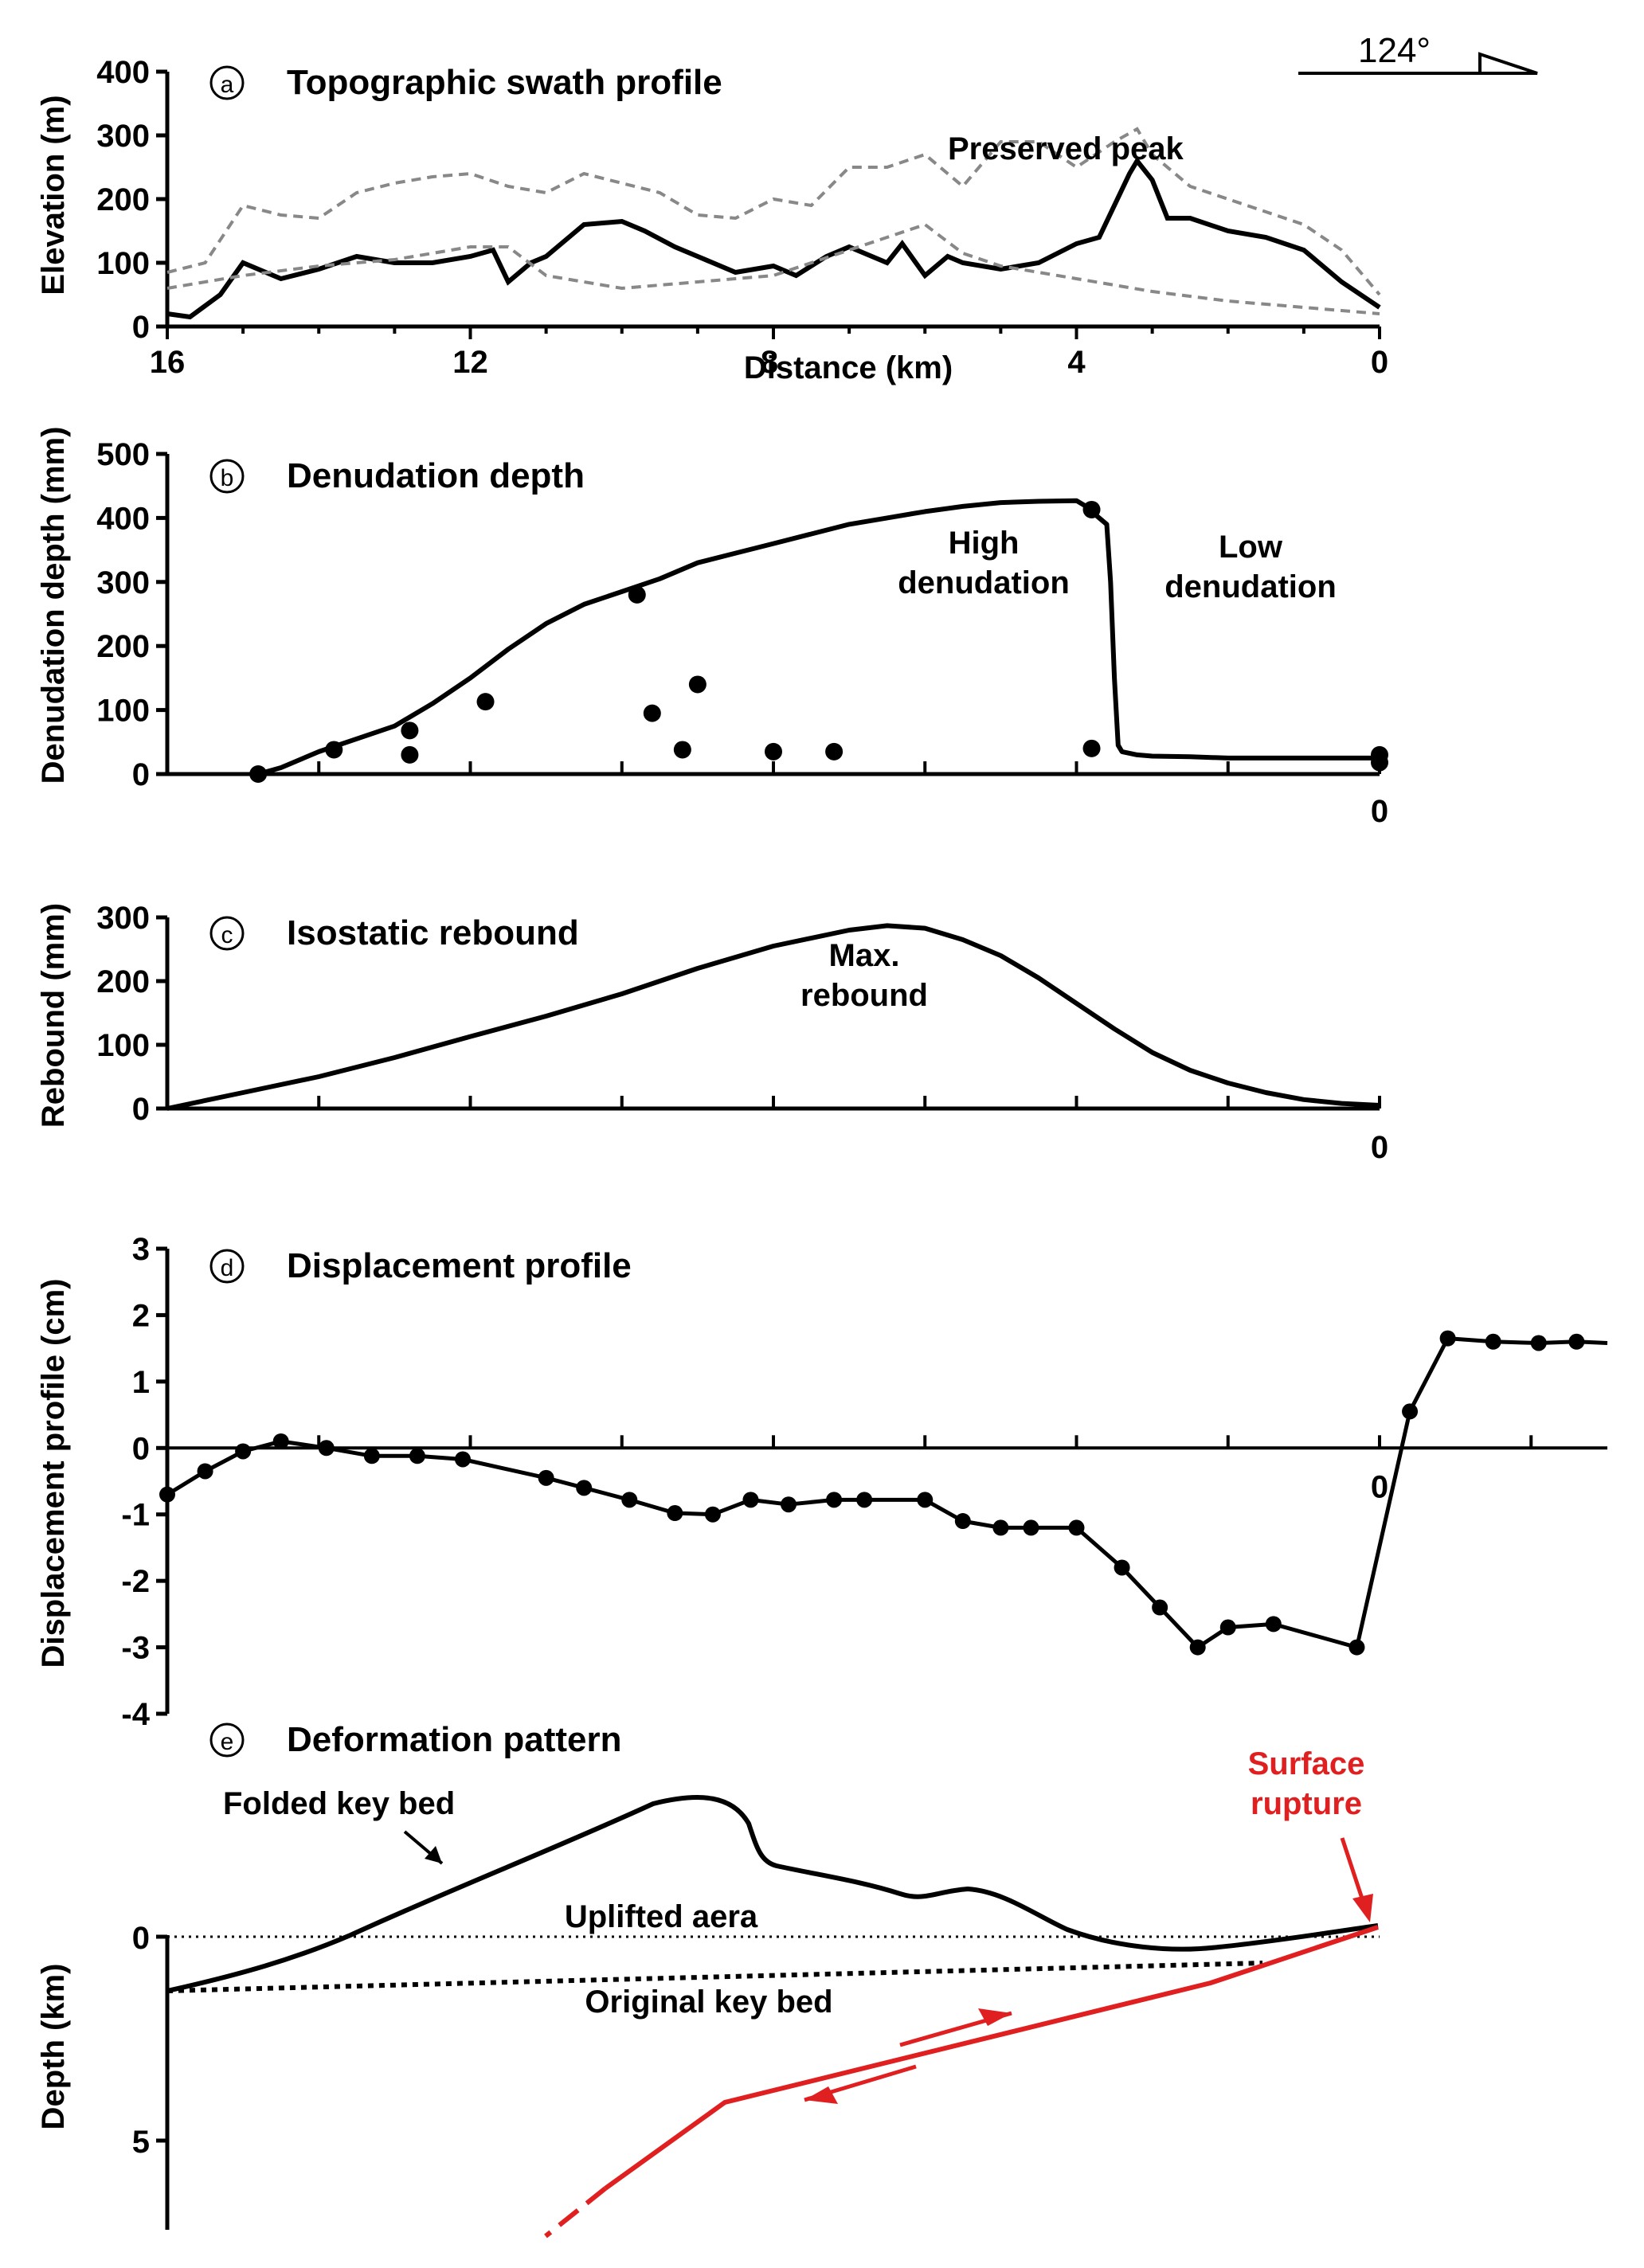 This screenshot has width=1644, height=2268. Describe the element at coordinates (865, 955) in the screenshot. I see `panel-c-annotation-max-1: Max.` at that location.